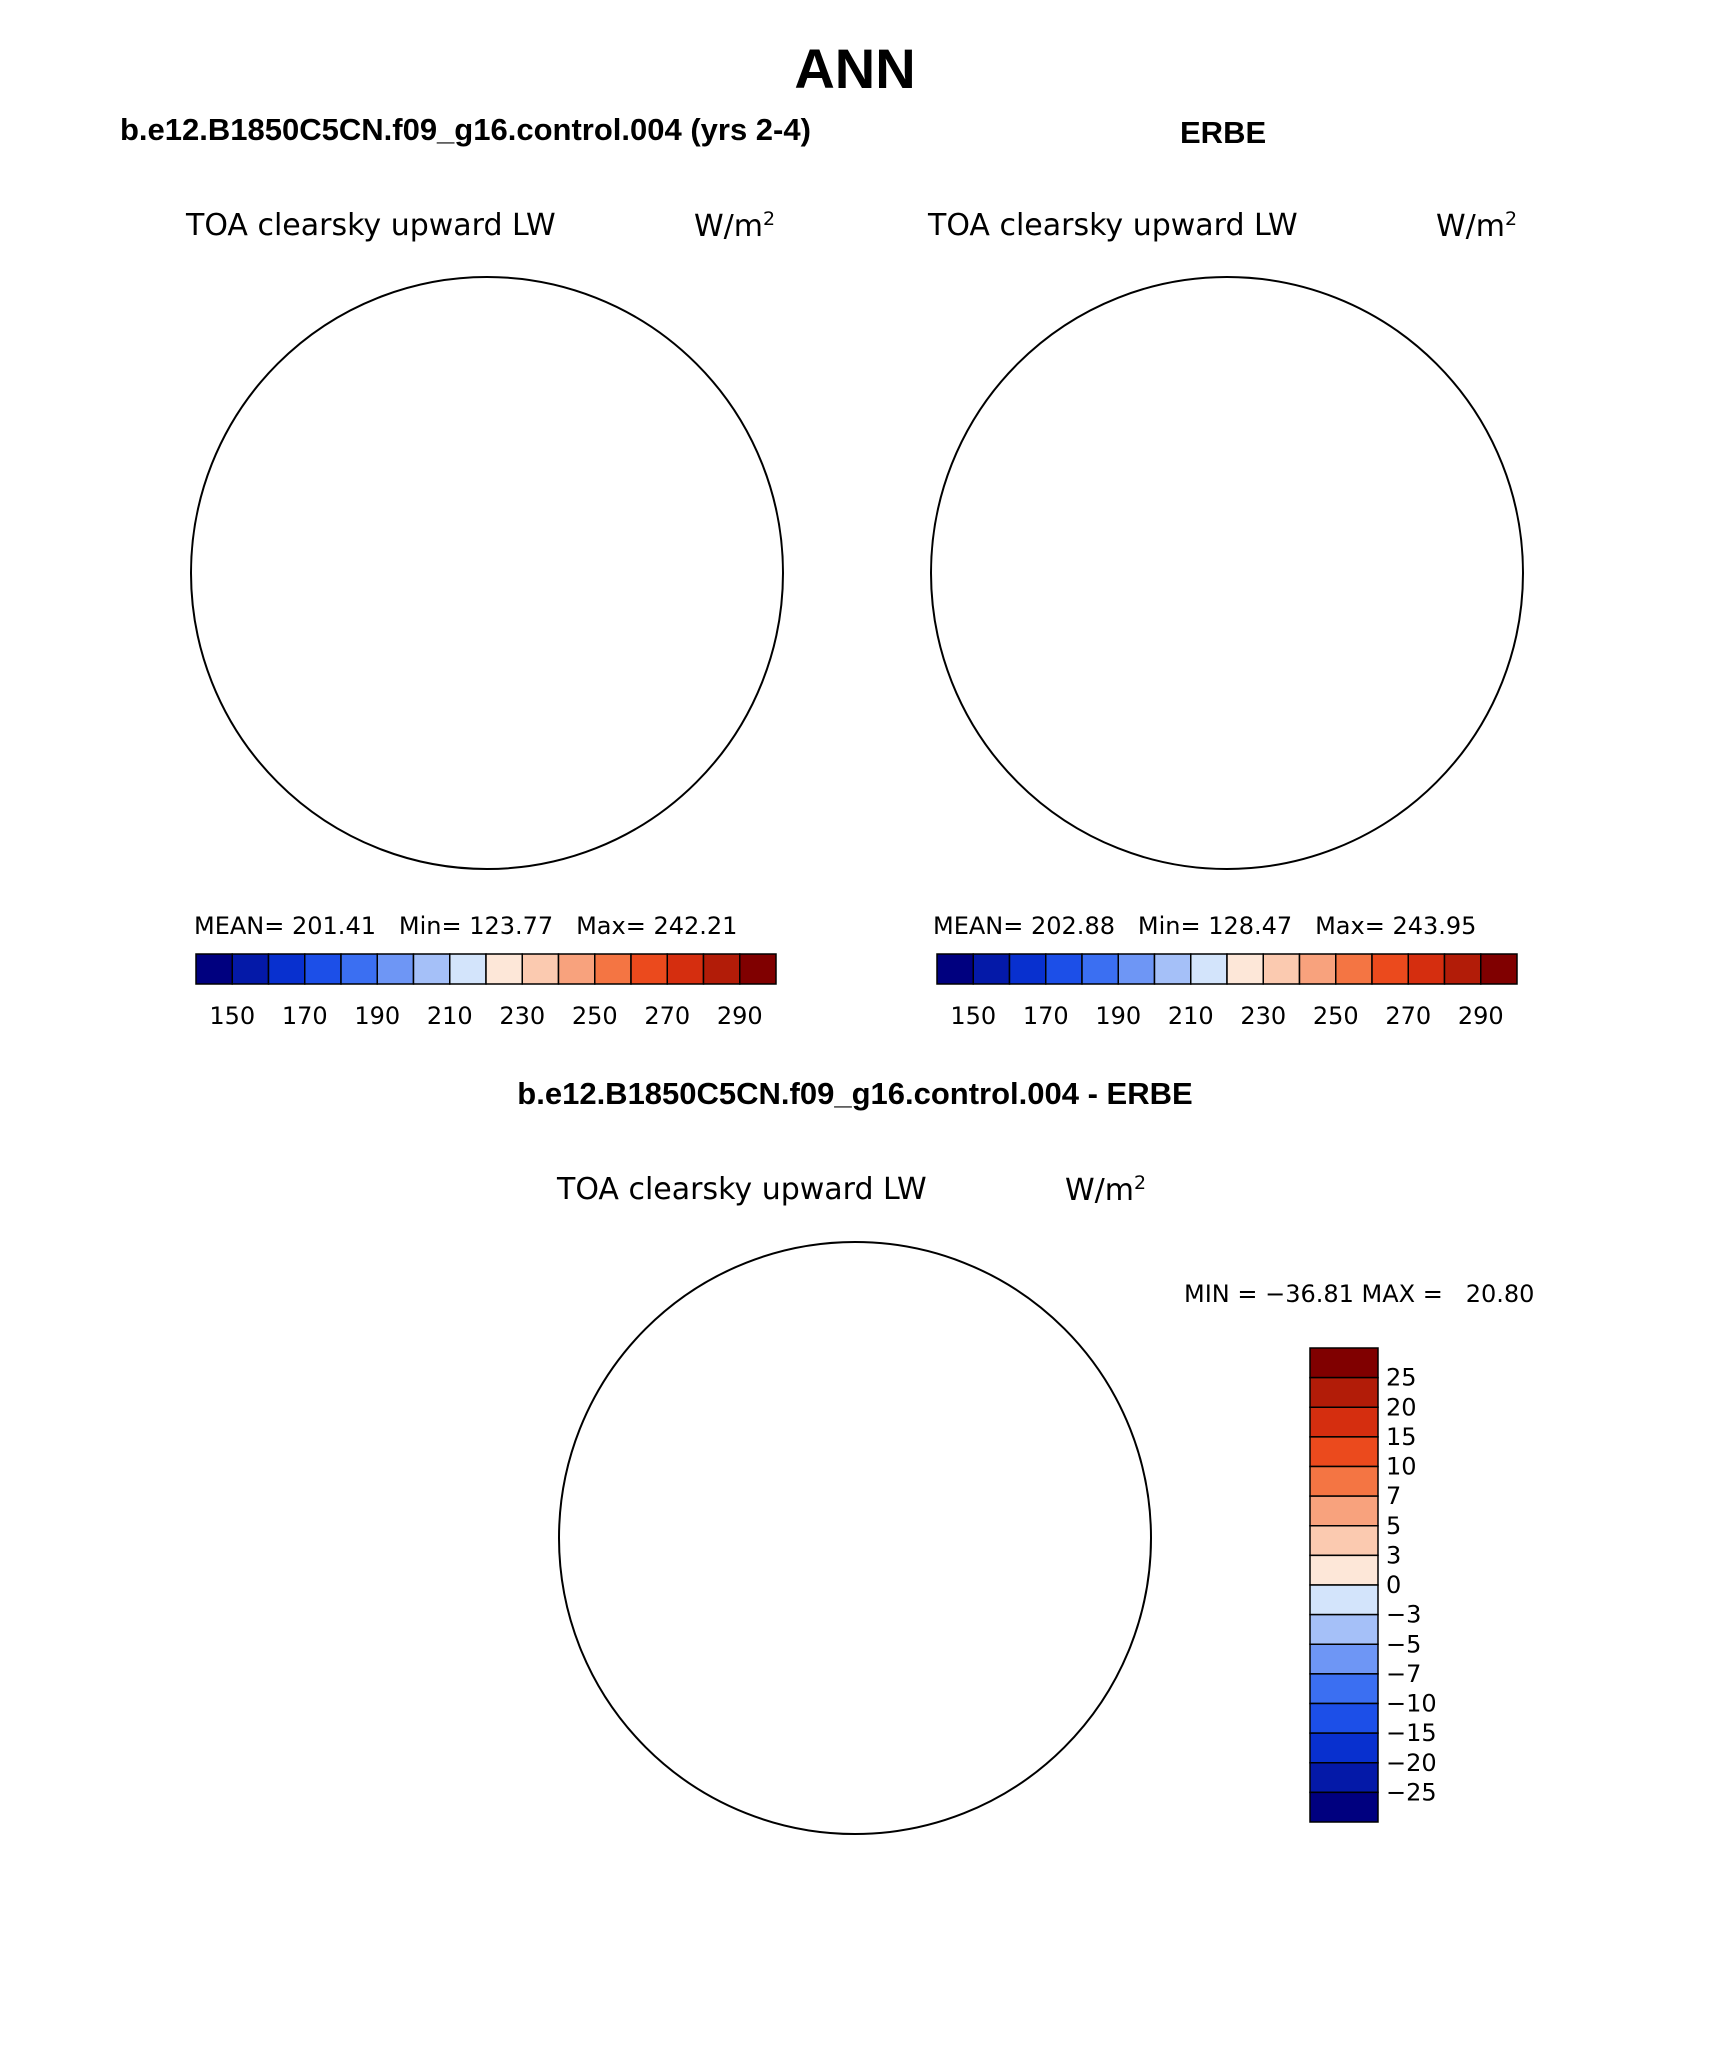 Image resolution: width=1710 pixels, height=2061 pixels. What do you see at coordinates (1359, 1294) in the screenshot?
I see `diff-minmax: MIN = −36.81 MAX = 20.80` at bounding box center [1359, 1294].